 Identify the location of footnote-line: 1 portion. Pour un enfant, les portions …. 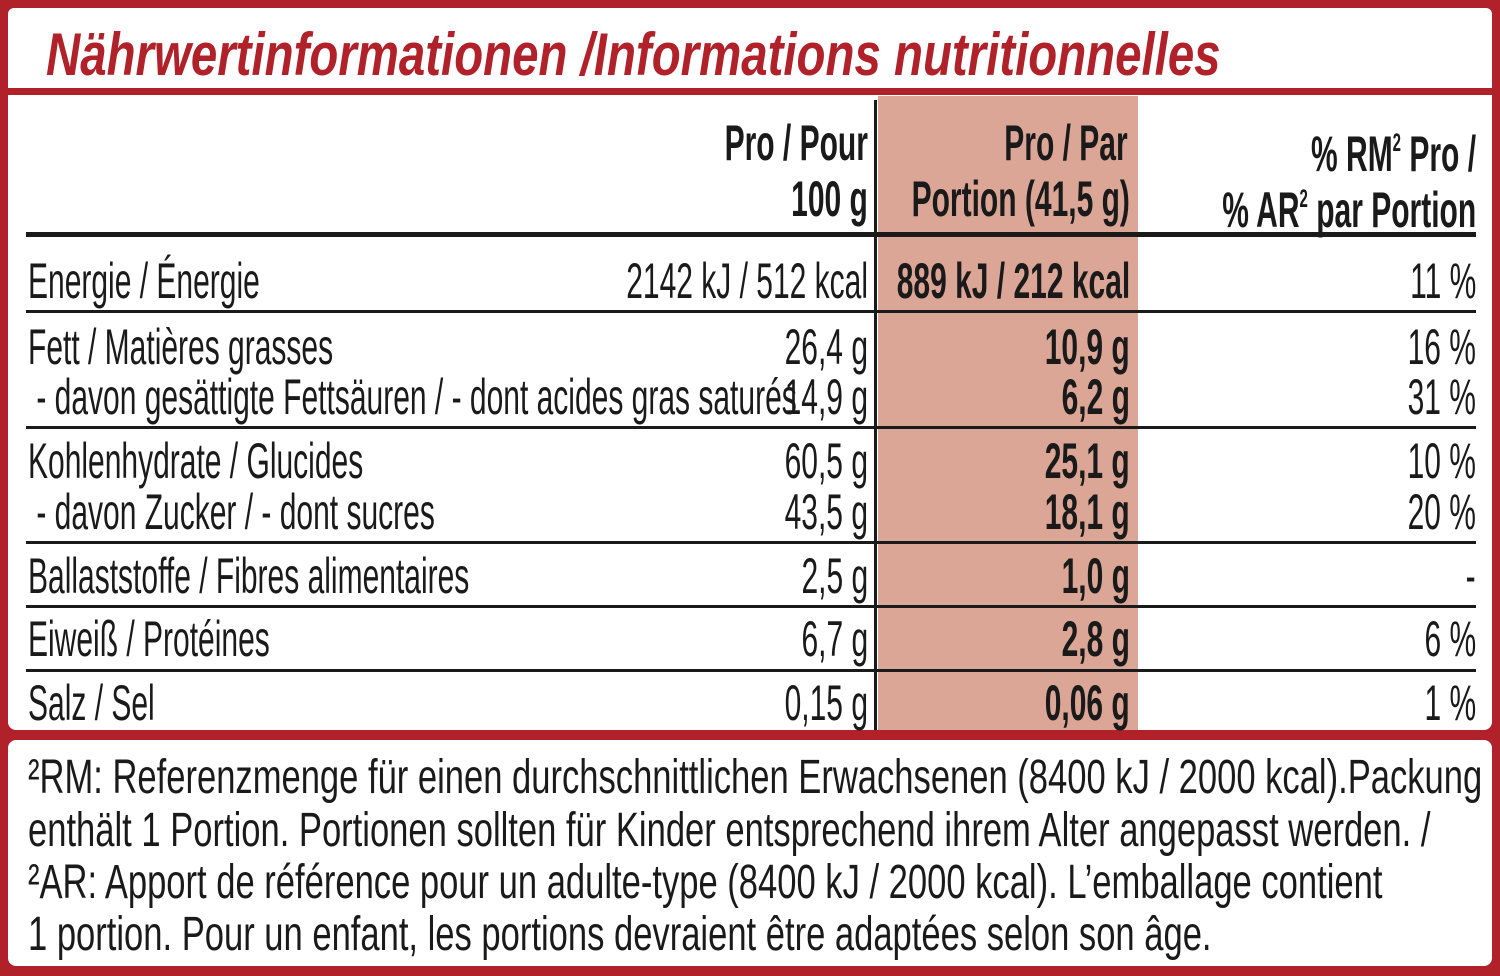
(620, 934).